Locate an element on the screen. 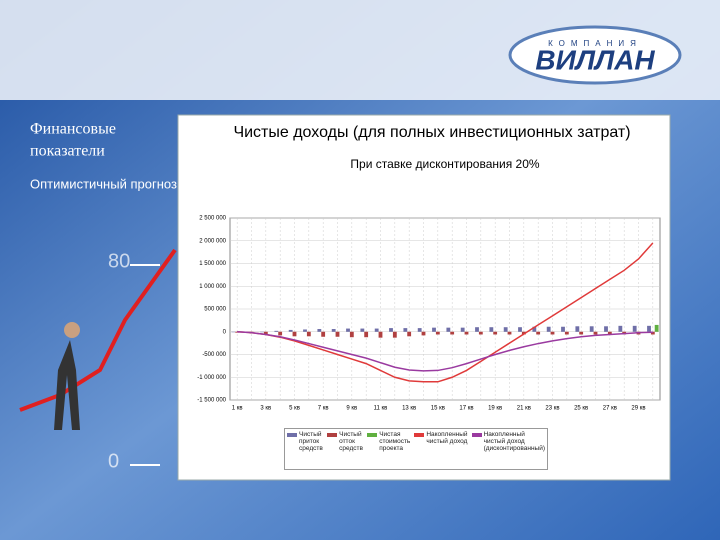  y-tick-label: 1 500 000 is located at coordinates (212, 264).